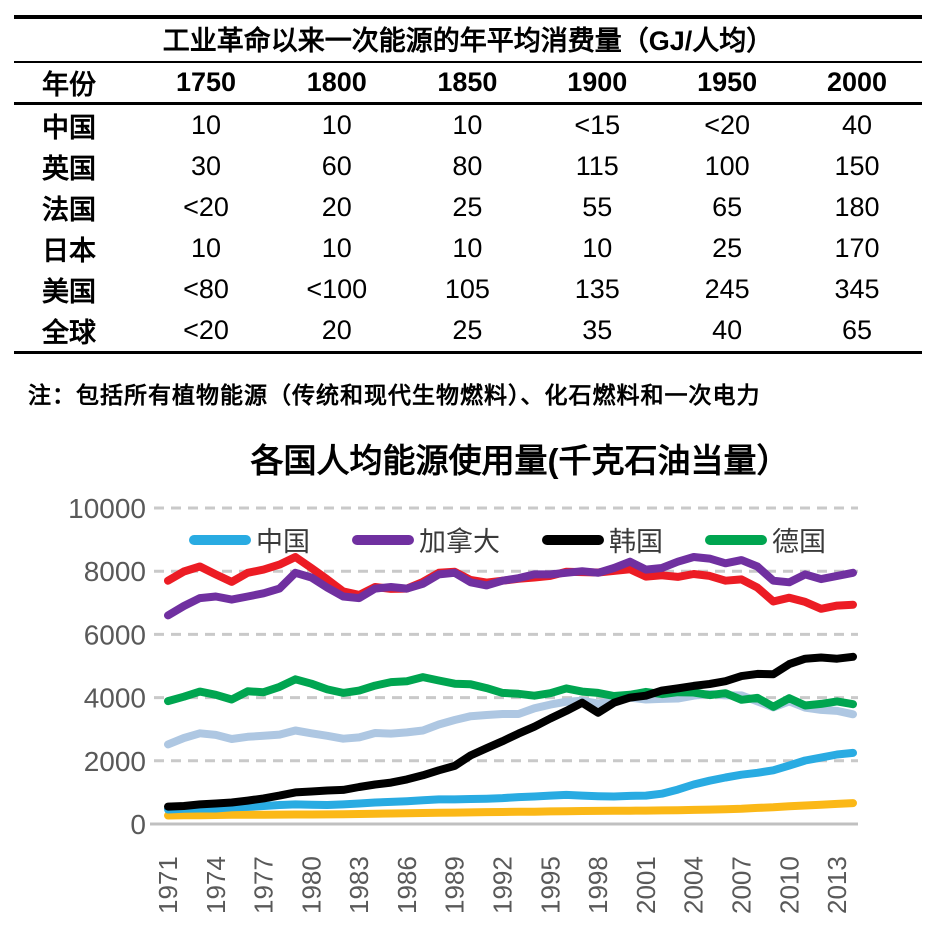 The width and height of the screenshot is (938, 928). What do you see at coordinates (383, 539) in the screenshot?
I see `legend-swatch-canada` at bounding box center [383, 539].